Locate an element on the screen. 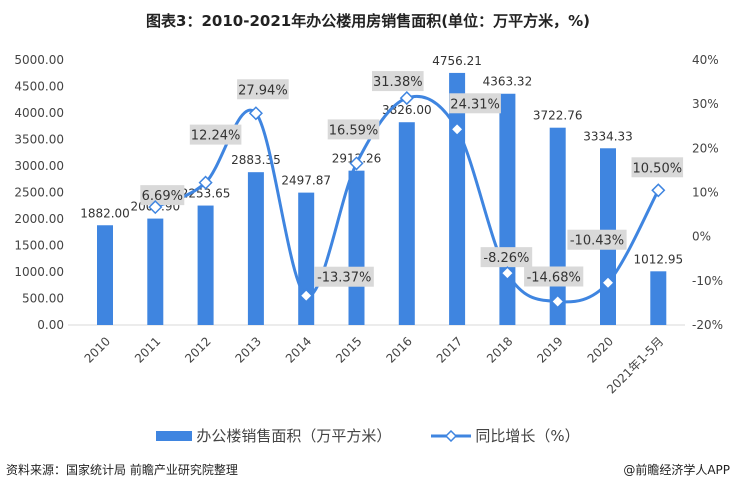 The height and width of the screenshot is (491, 736). growth-value-label: -14.68% is located at coordinates (554, 278).